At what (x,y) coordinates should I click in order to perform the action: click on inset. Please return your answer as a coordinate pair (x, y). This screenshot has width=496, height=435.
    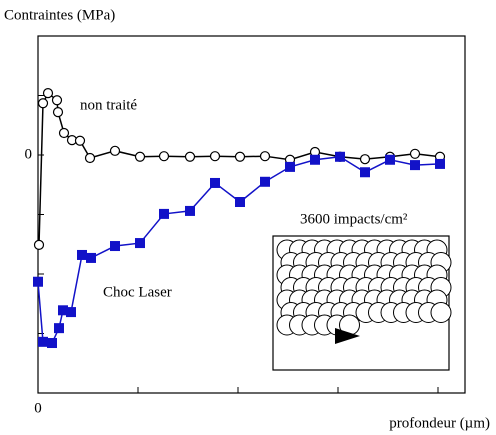
    Looking at the image, I should click on (362, 303).